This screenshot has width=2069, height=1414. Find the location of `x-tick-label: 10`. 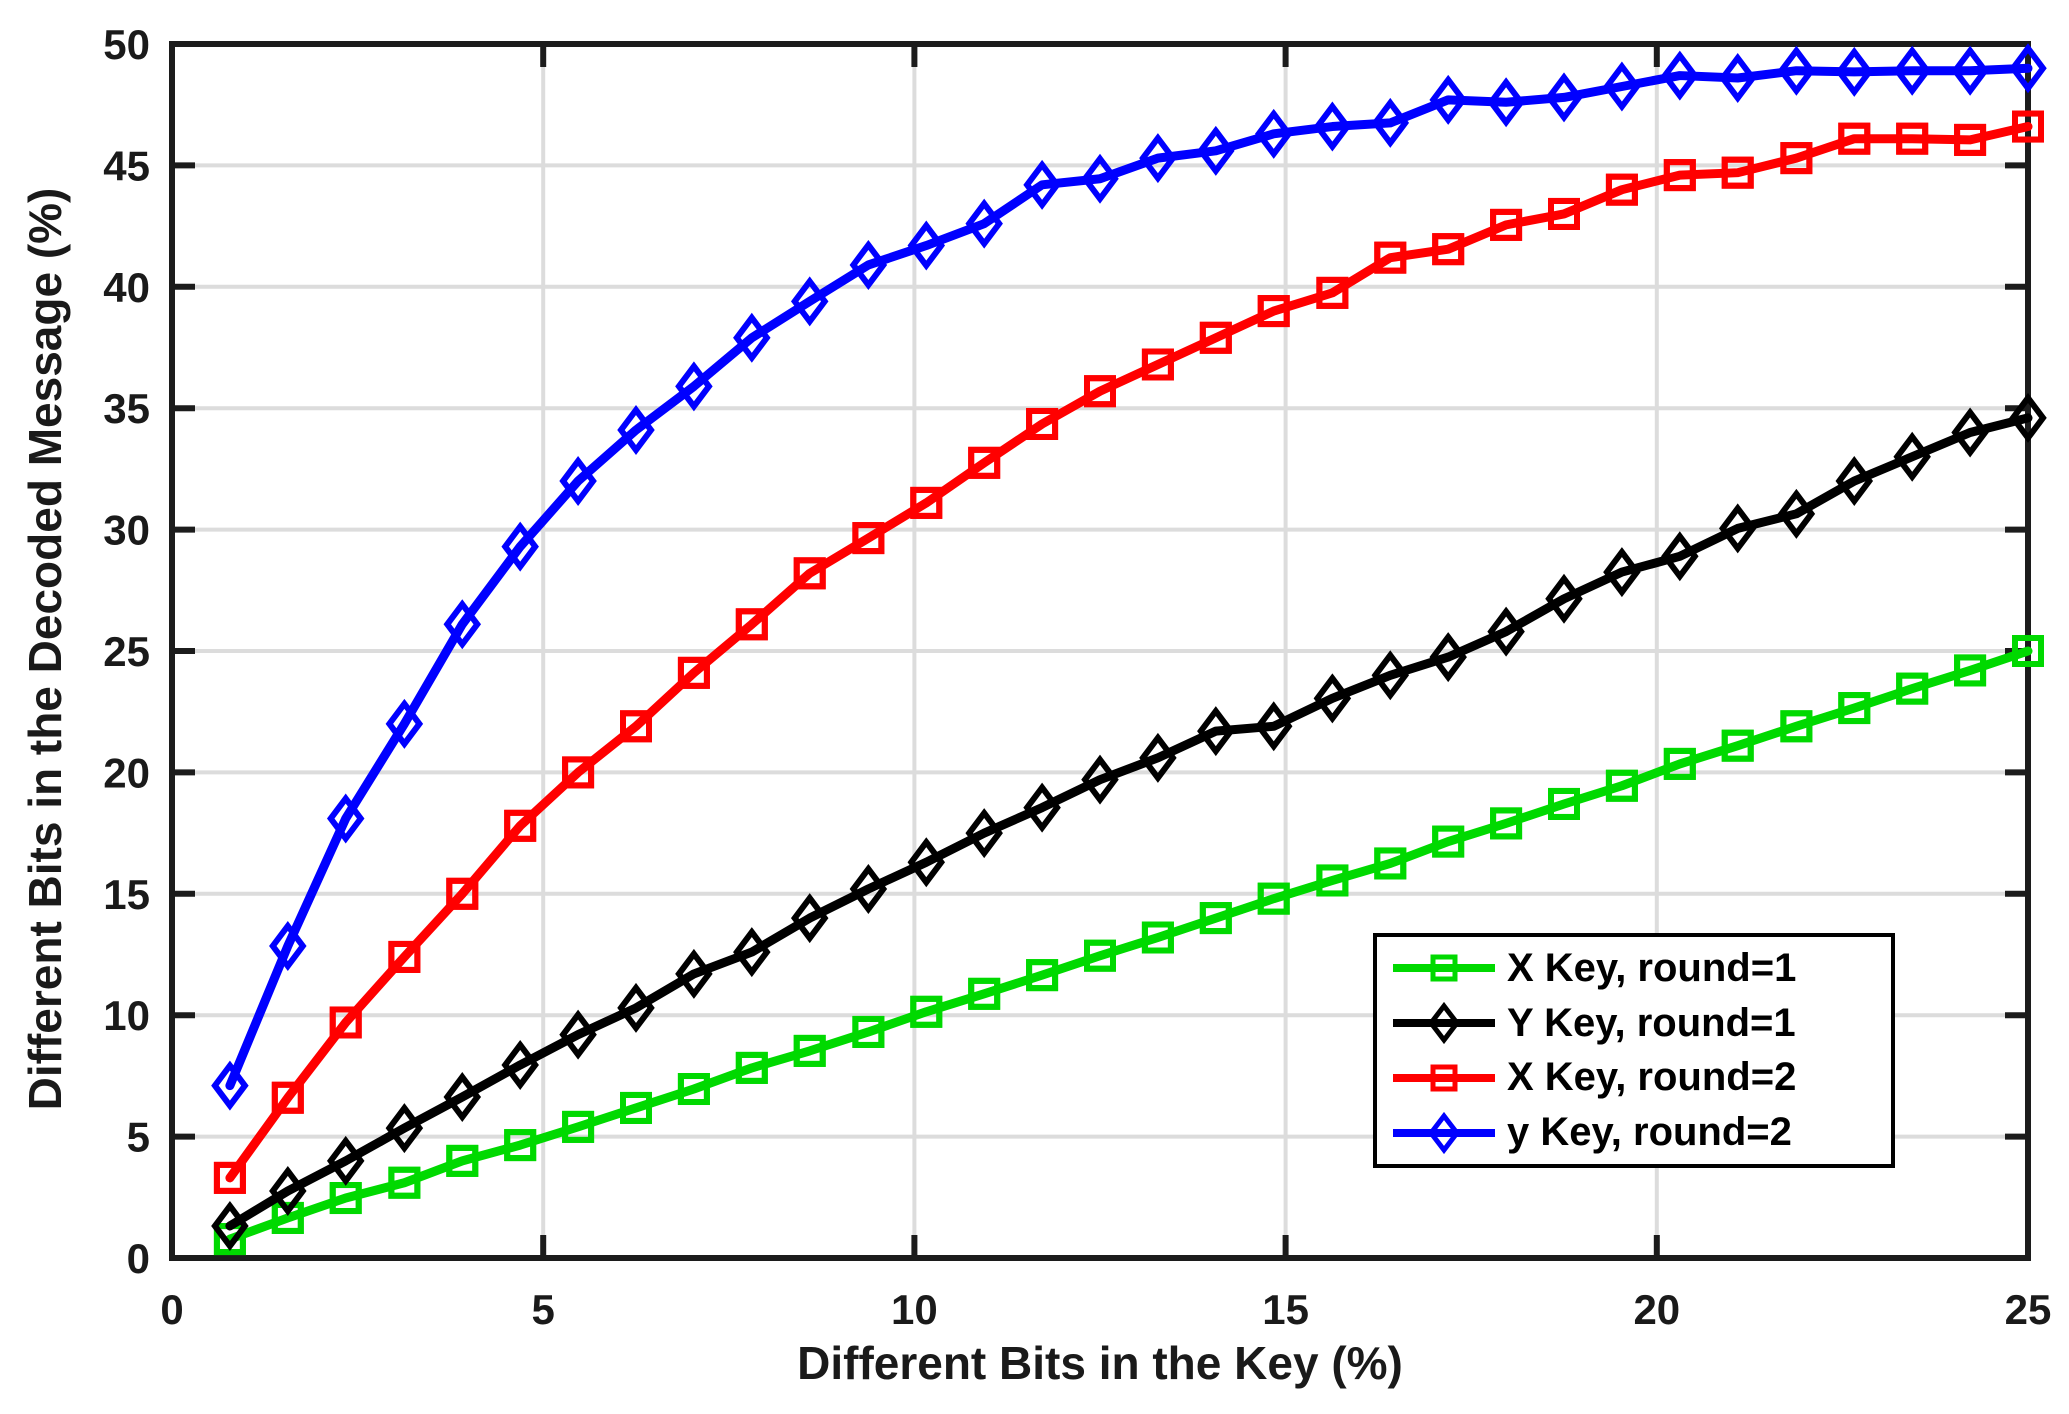

x-tick-label: 10 is located at coordinates (914, 1309).